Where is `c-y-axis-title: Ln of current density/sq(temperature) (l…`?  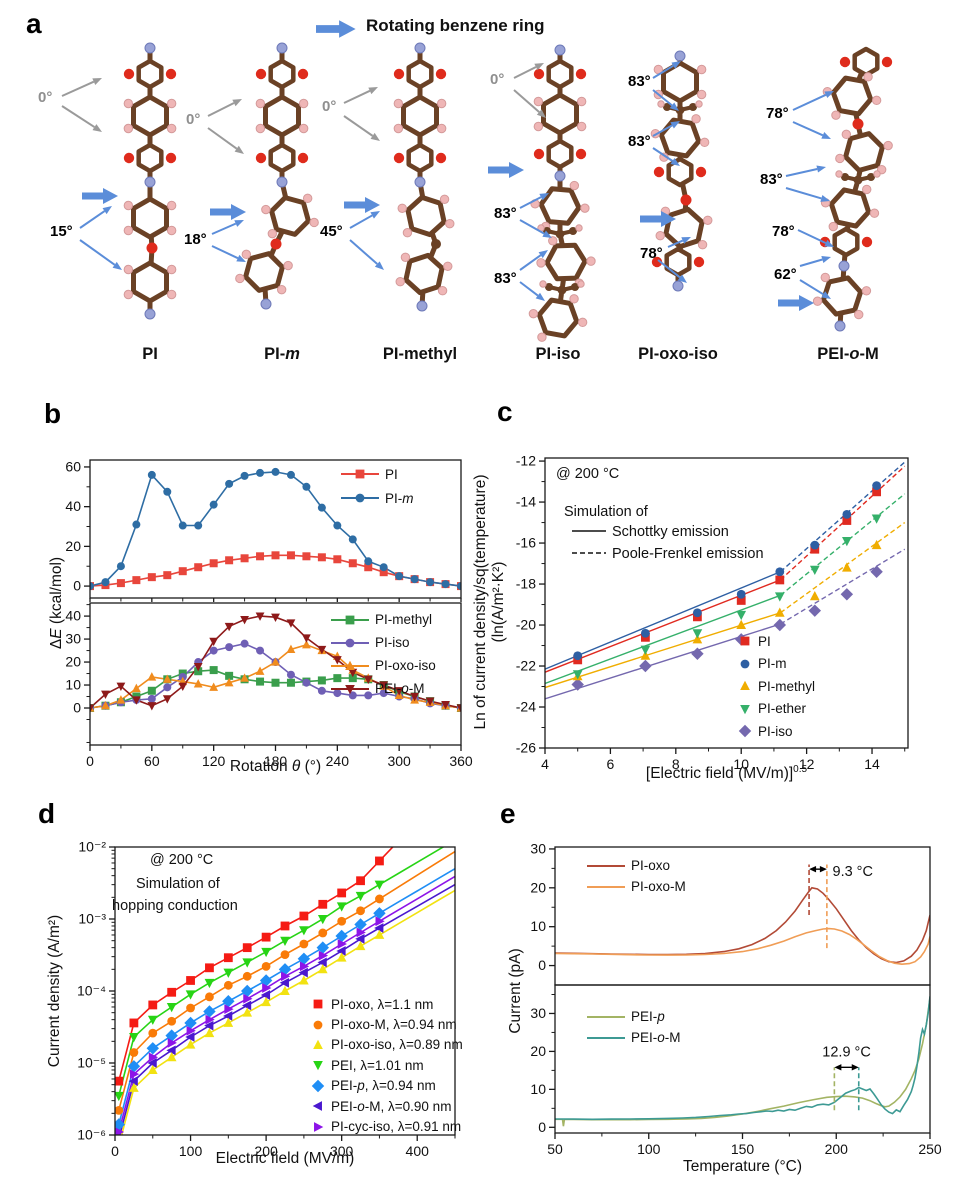
c-y-axis-title: Ln of current density/sq(temperature) (l… is located at coordinates (489, 602).